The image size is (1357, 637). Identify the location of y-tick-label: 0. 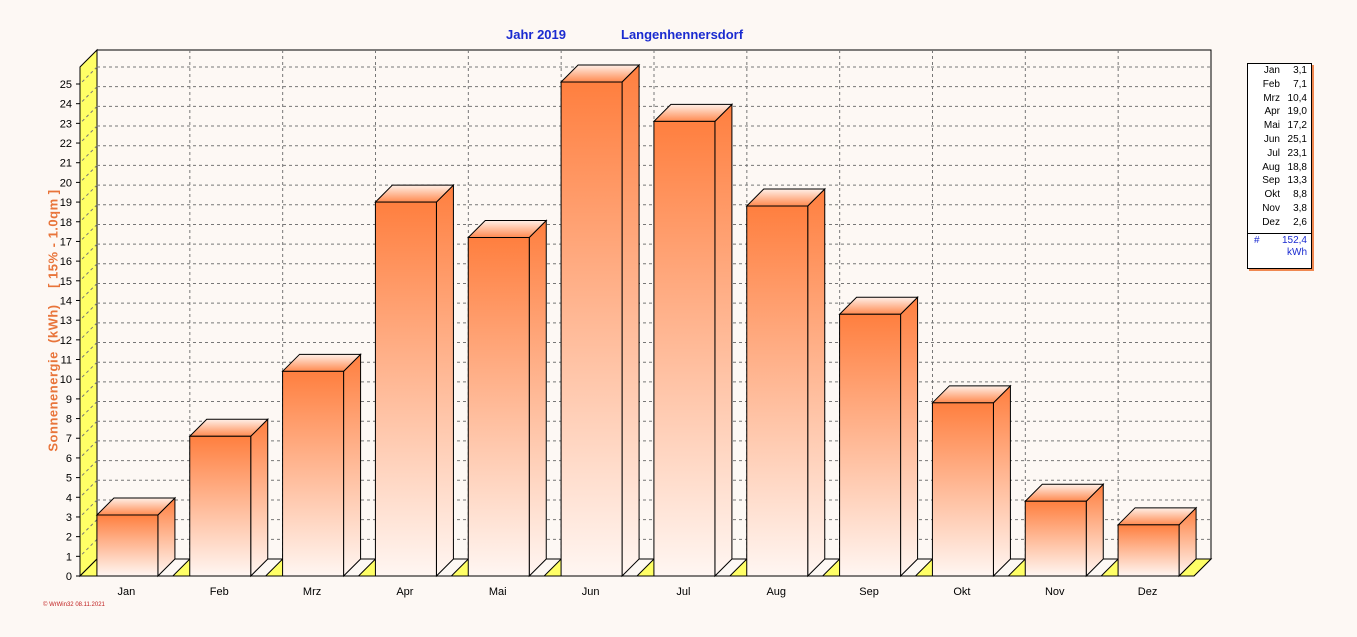
(69, 577).